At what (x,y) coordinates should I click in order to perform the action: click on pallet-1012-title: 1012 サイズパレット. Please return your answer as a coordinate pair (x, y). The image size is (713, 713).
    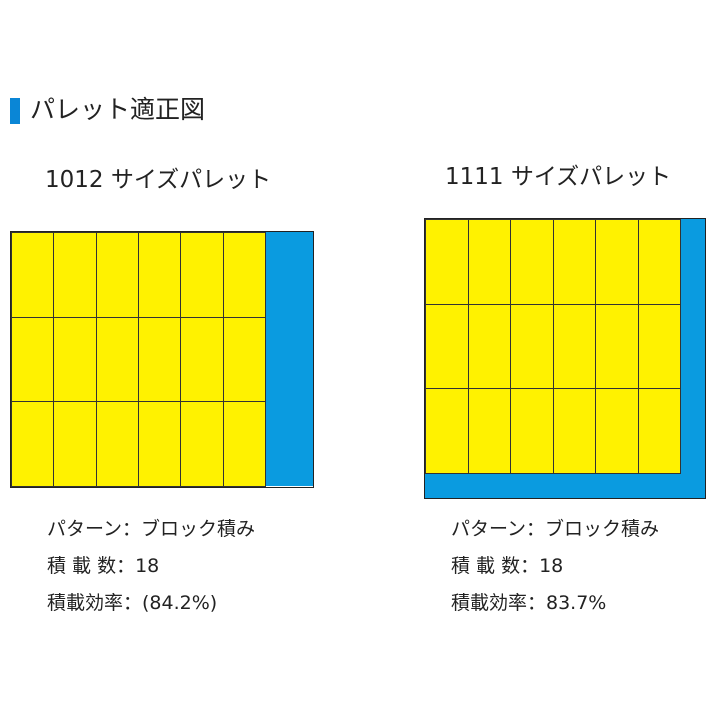
    Looking at the image, I should click on (158, 180).